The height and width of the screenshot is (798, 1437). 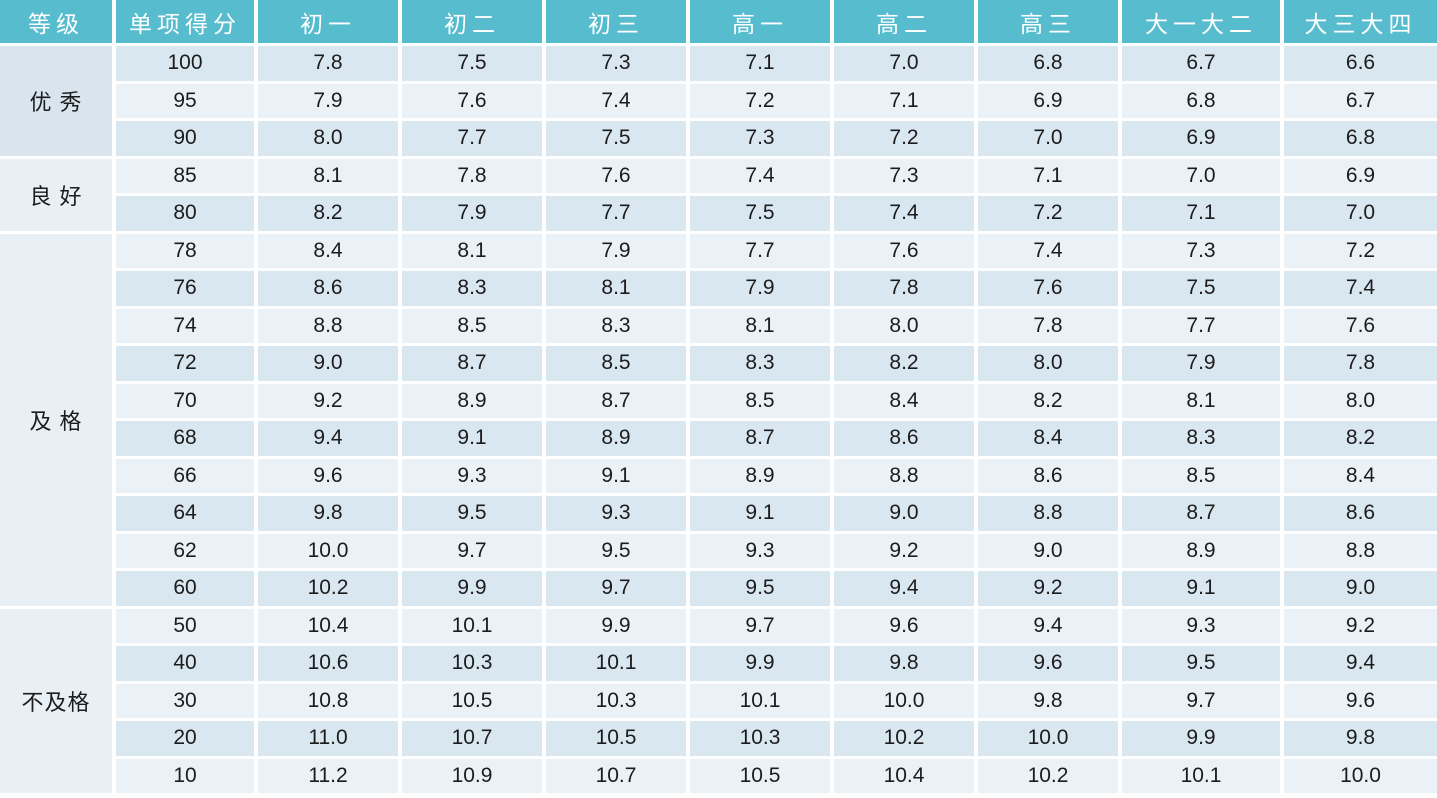 I want to click on score-cell: 95, so click(x=185, y=100).